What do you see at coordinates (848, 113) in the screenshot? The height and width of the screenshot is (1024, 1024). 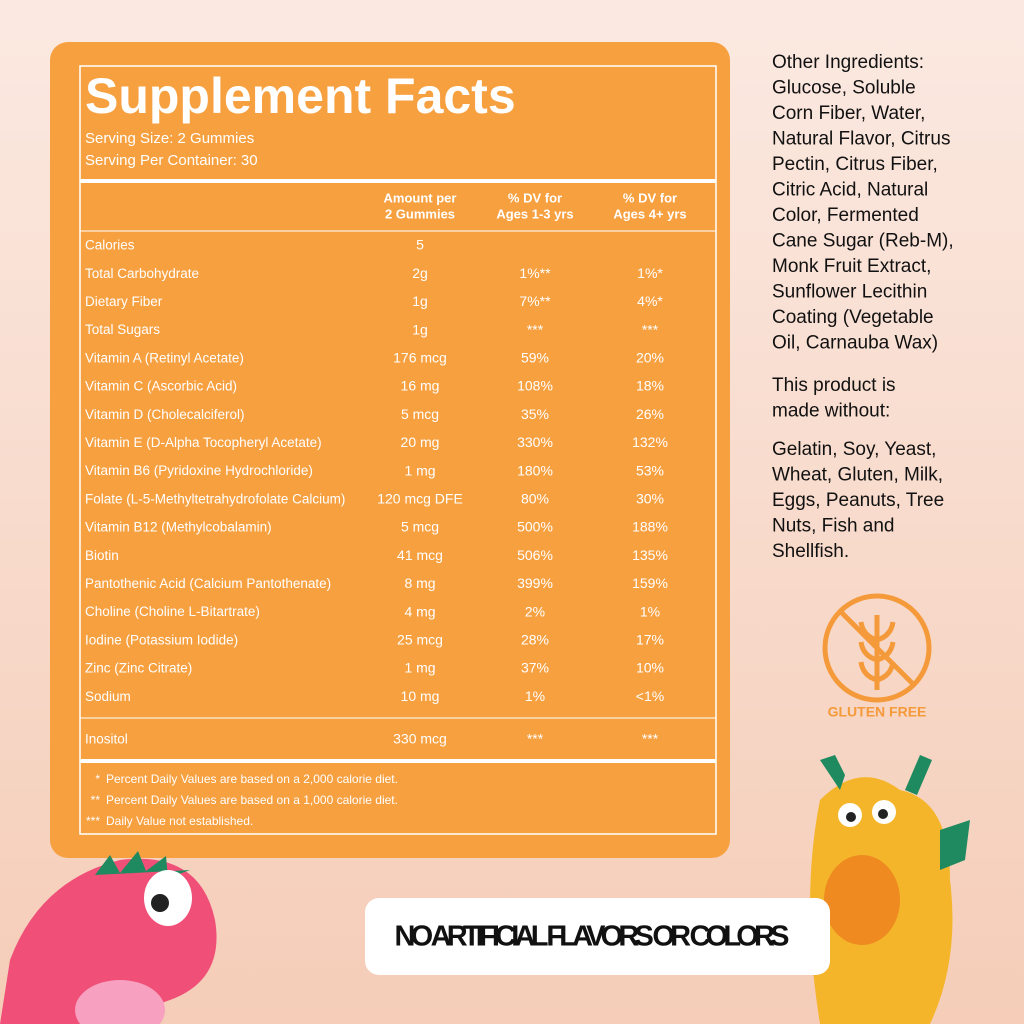 I see `side-text: Corn Fiber, Water,` at bounding box center [848, 113].